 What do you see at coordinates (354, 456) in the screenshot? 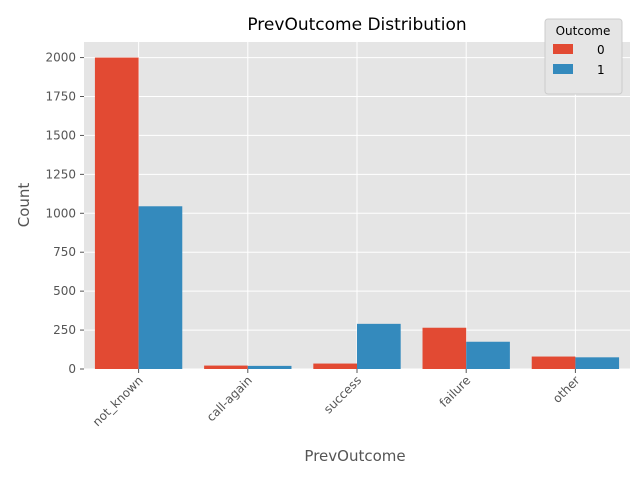
I see `x-axis-label: PrevOutcome` at bounding box center [354, 456].